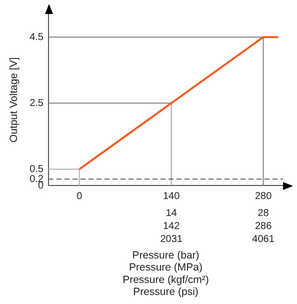 This screenshot has height=304, width=297. I want to click on y-tick-label: 4.5, so click(37, 37).